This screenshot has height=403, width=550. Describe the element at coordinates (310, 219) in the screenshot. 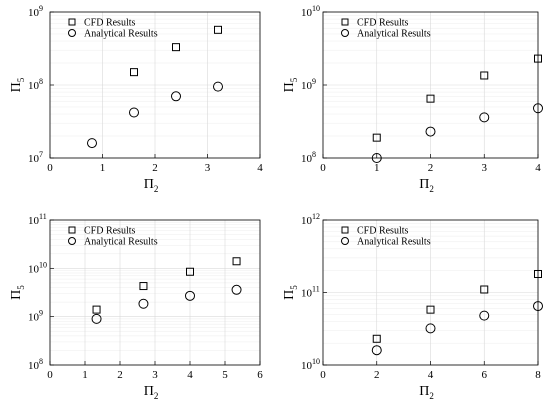

I see `y-tick-label: 10¹²` at that location.